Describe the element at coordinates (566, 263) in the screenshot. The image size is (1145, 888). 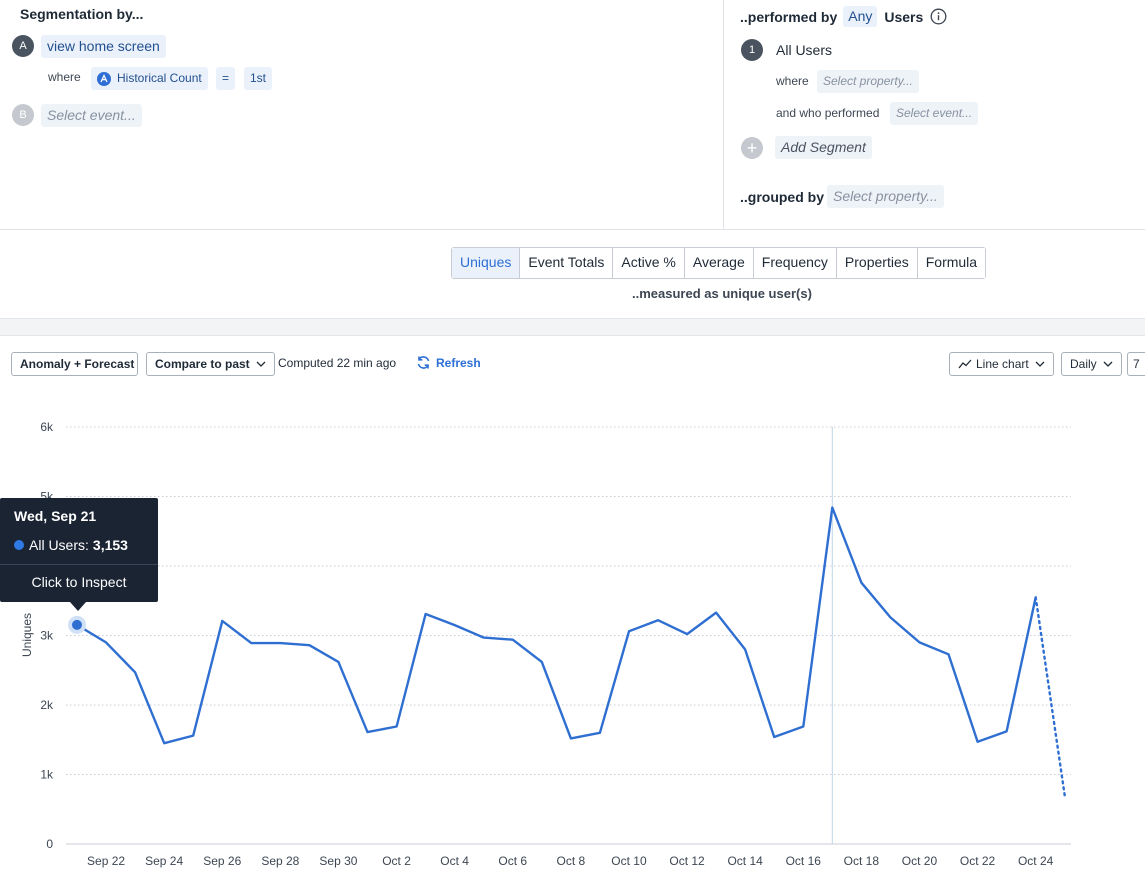
I see `tab-event-totals: Event Totals` at that location.